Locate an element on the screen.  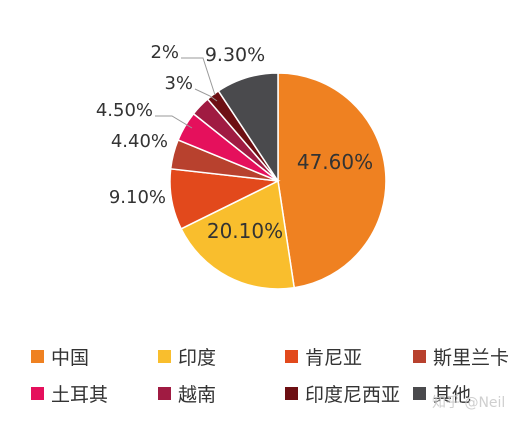
data-label: 9.30% is located at coordinates (235, 55).